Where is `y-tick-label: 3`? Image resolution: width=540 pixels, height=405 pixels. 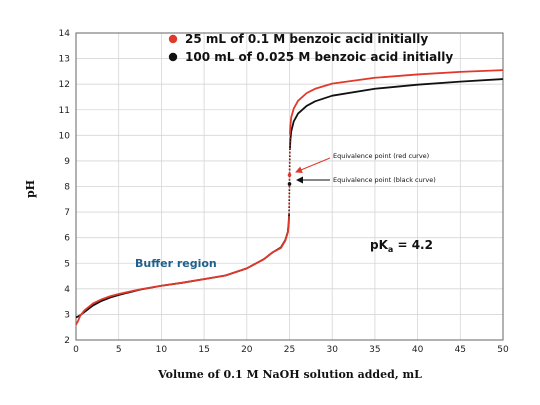
y-tick-label: 3 is located at coordinates (67, 315).